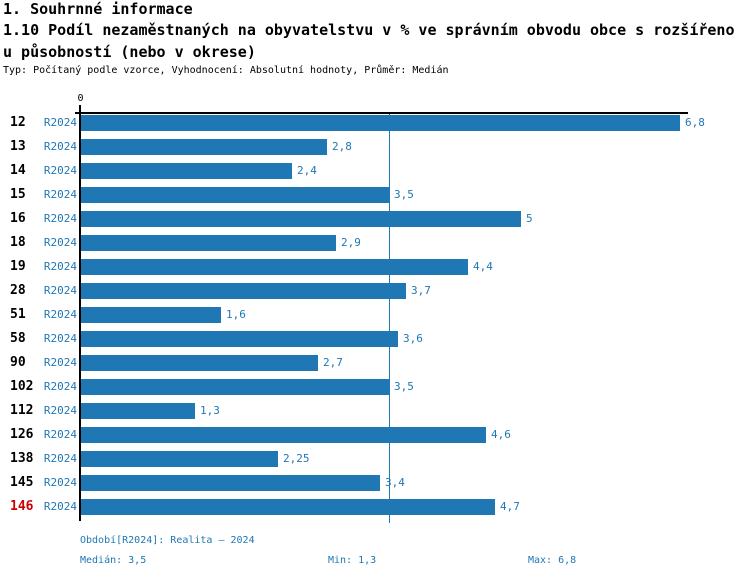  What do you see at coordinates (375, 171) in the screenshot?
I see `chart-row: 14 R2024 2,4` at bounding box center [375, 171].